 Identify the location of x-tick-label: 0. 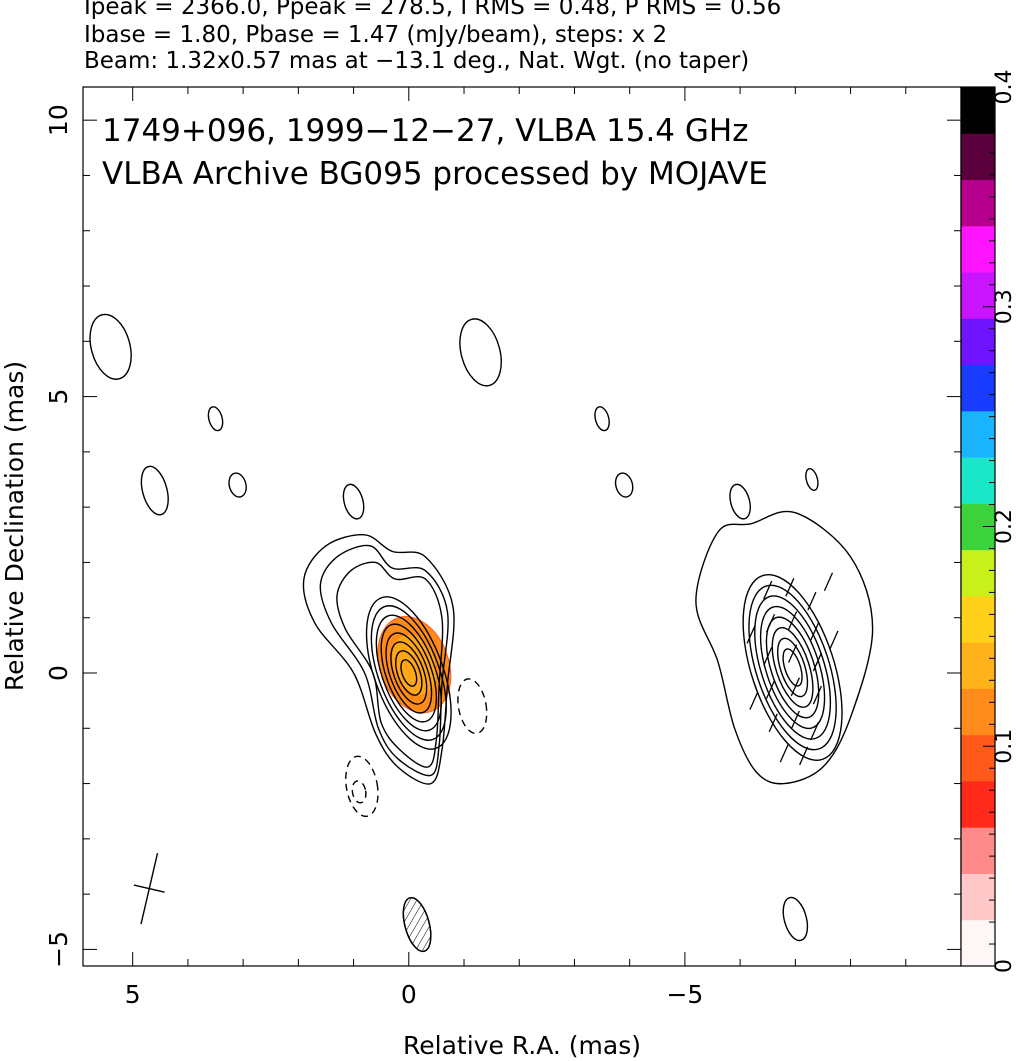
(409, 994).